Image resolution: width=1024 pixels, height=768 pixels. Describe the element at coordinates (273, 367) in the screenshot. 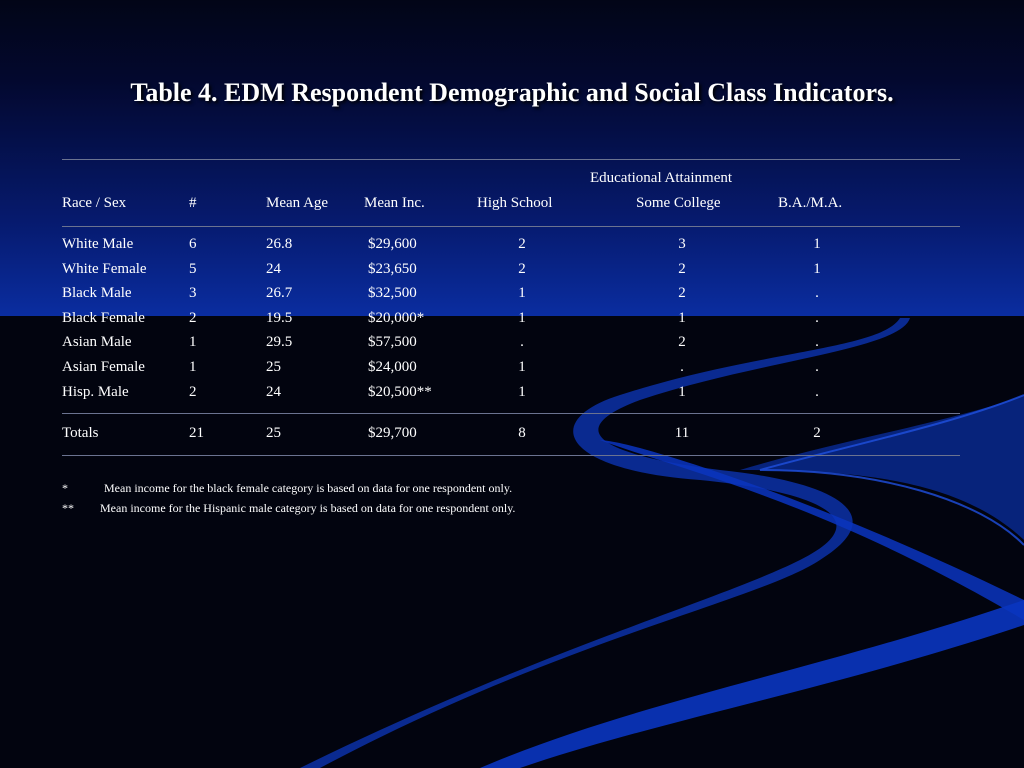

I see `cell-mean-age: 25` at that location.